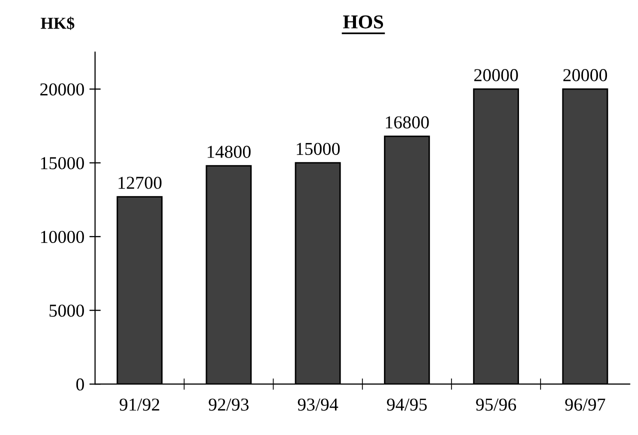 This screenshot has height=435, width=638. What do you see at coordinates (67, 310) in the screenshot?
I see `y-tick-label: 5000` at bounding box center [67, 310].